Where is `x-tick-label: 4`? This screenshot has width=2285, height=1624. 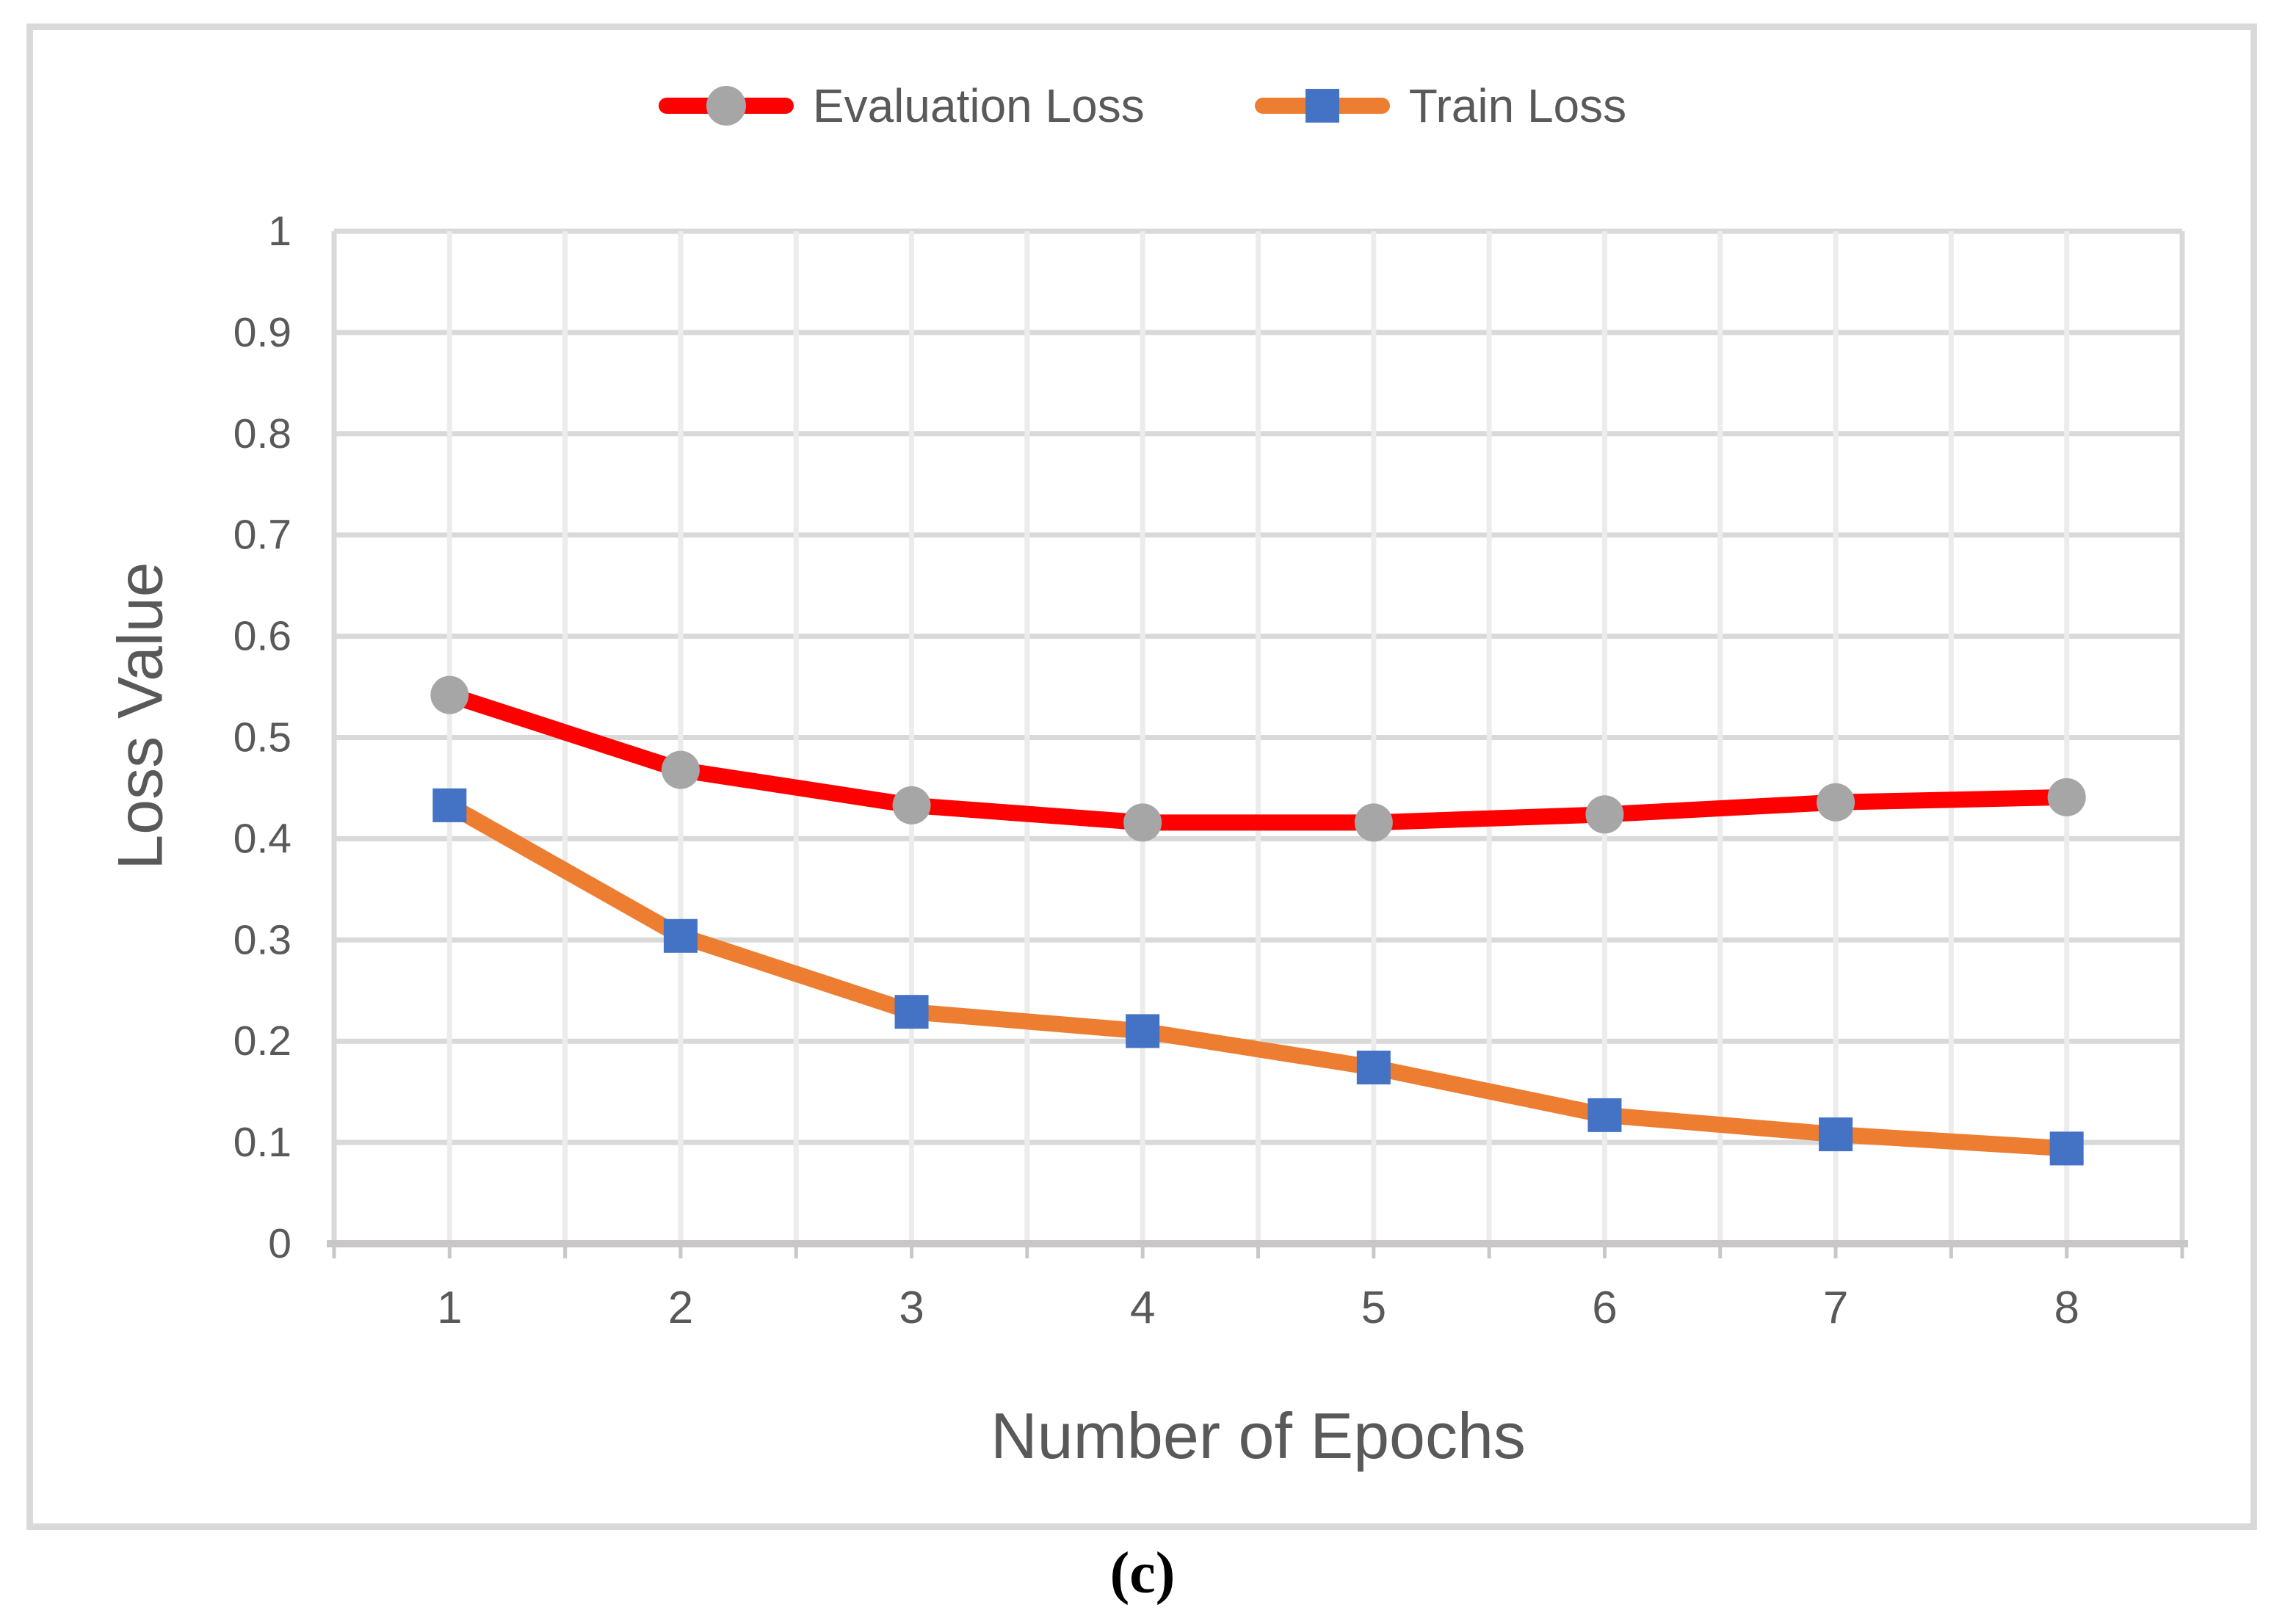 x-tick-label: 4 is located at coordinates (1142, 1308).